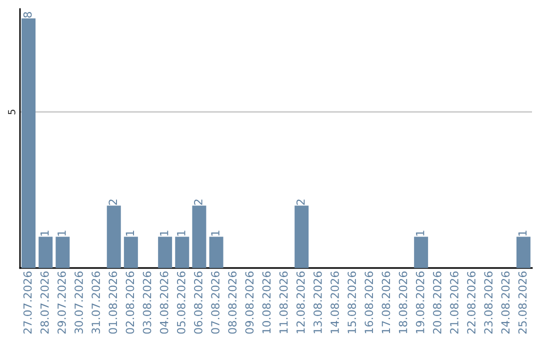  What do you see at coordinates (181, 302) in the screenshot?
I see `x-tick-label: 05.08.2026` at bounding box center [181, 302].